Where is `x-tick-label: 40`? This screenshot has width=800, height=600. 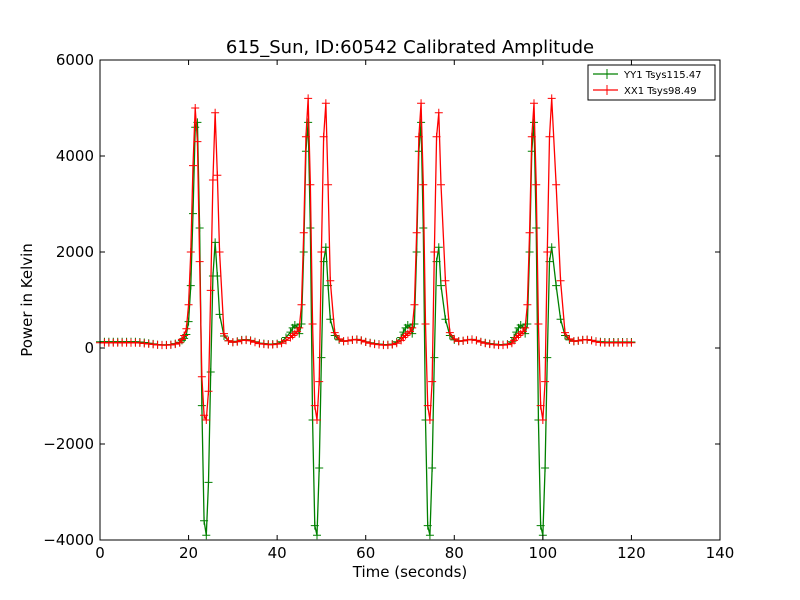
x-tick-label: 40 is located at coordinates (277, 553).